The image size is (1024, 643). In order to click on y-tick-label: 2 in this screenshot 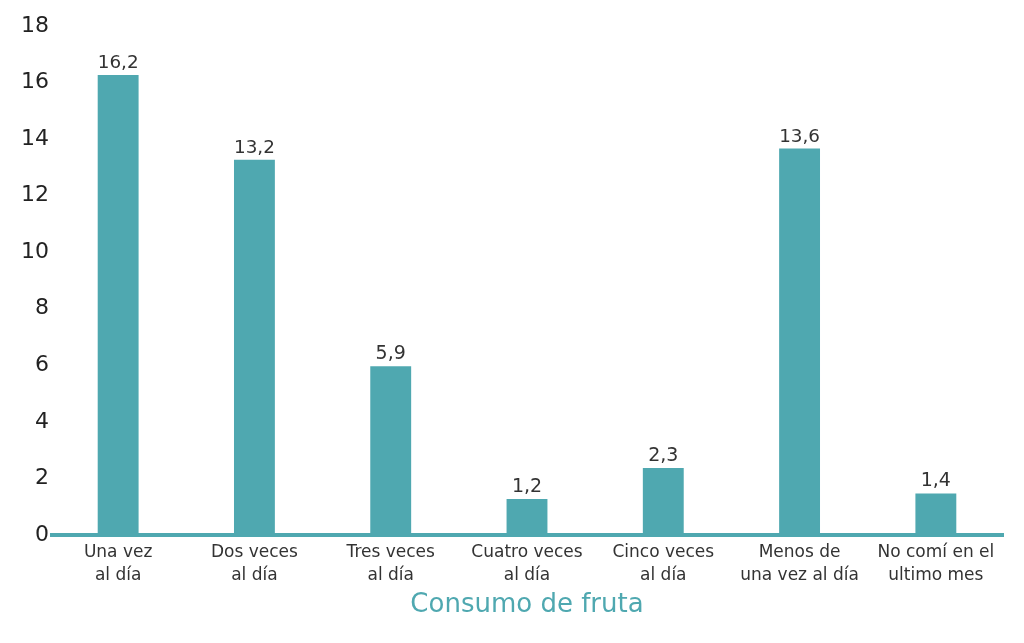, I will do `click(42, 477)`.